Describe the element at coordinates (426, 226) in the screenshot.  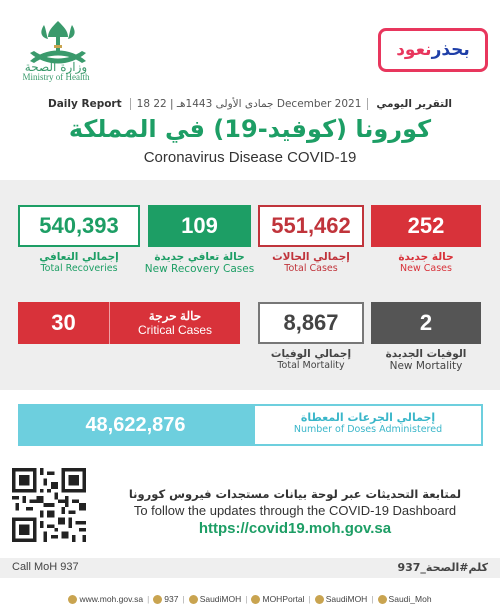
I see `new-cases-value: 252` at that location.